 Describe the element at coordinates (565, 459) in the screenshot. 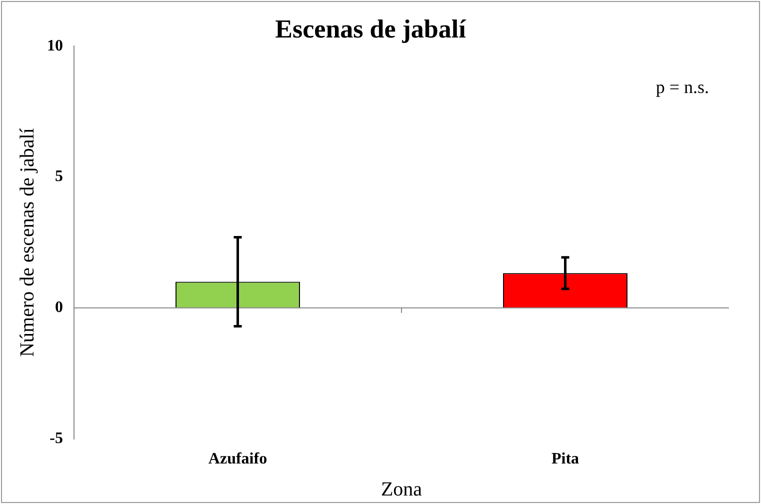

I see `x-tick-label: Pita` at that location.